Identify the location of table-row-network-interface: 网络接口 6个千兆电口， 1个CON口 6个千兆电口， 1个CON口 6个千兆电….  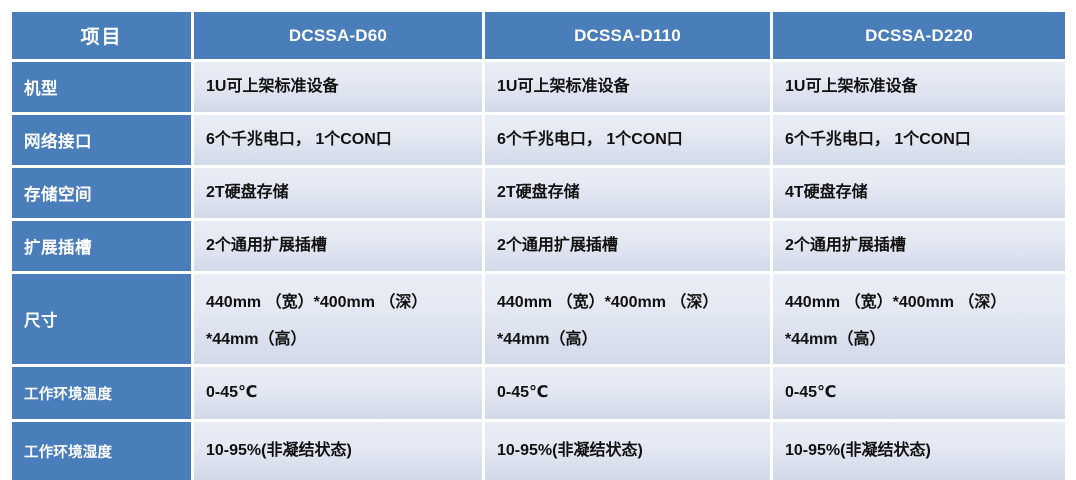
(538, 141).